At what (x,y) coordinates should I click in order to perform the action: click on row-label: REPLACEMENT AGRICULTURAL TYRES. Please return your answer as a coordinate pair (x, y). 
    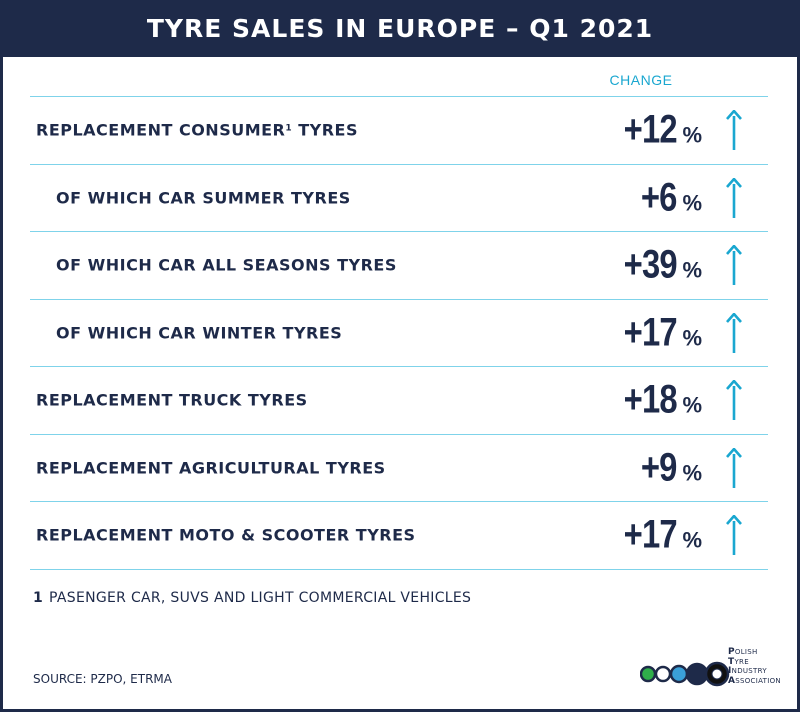
    Looking at the image, I should click on (211, 467).